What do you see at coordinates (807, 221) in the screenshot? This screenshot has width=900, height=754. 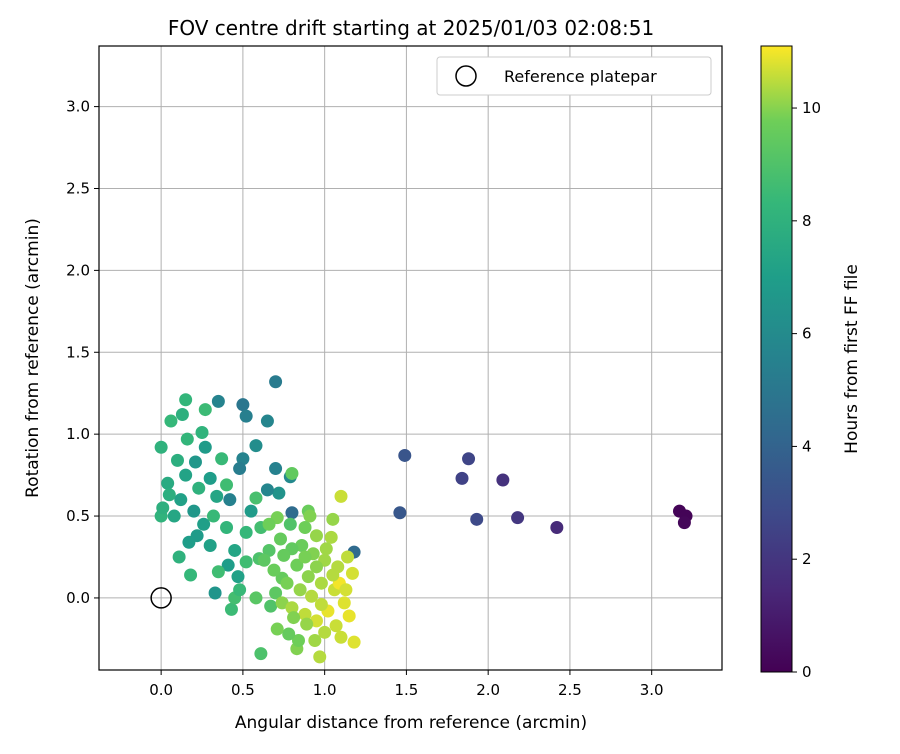 I see `colorbar-tick-label: 8` at bounding box center [807, 221].